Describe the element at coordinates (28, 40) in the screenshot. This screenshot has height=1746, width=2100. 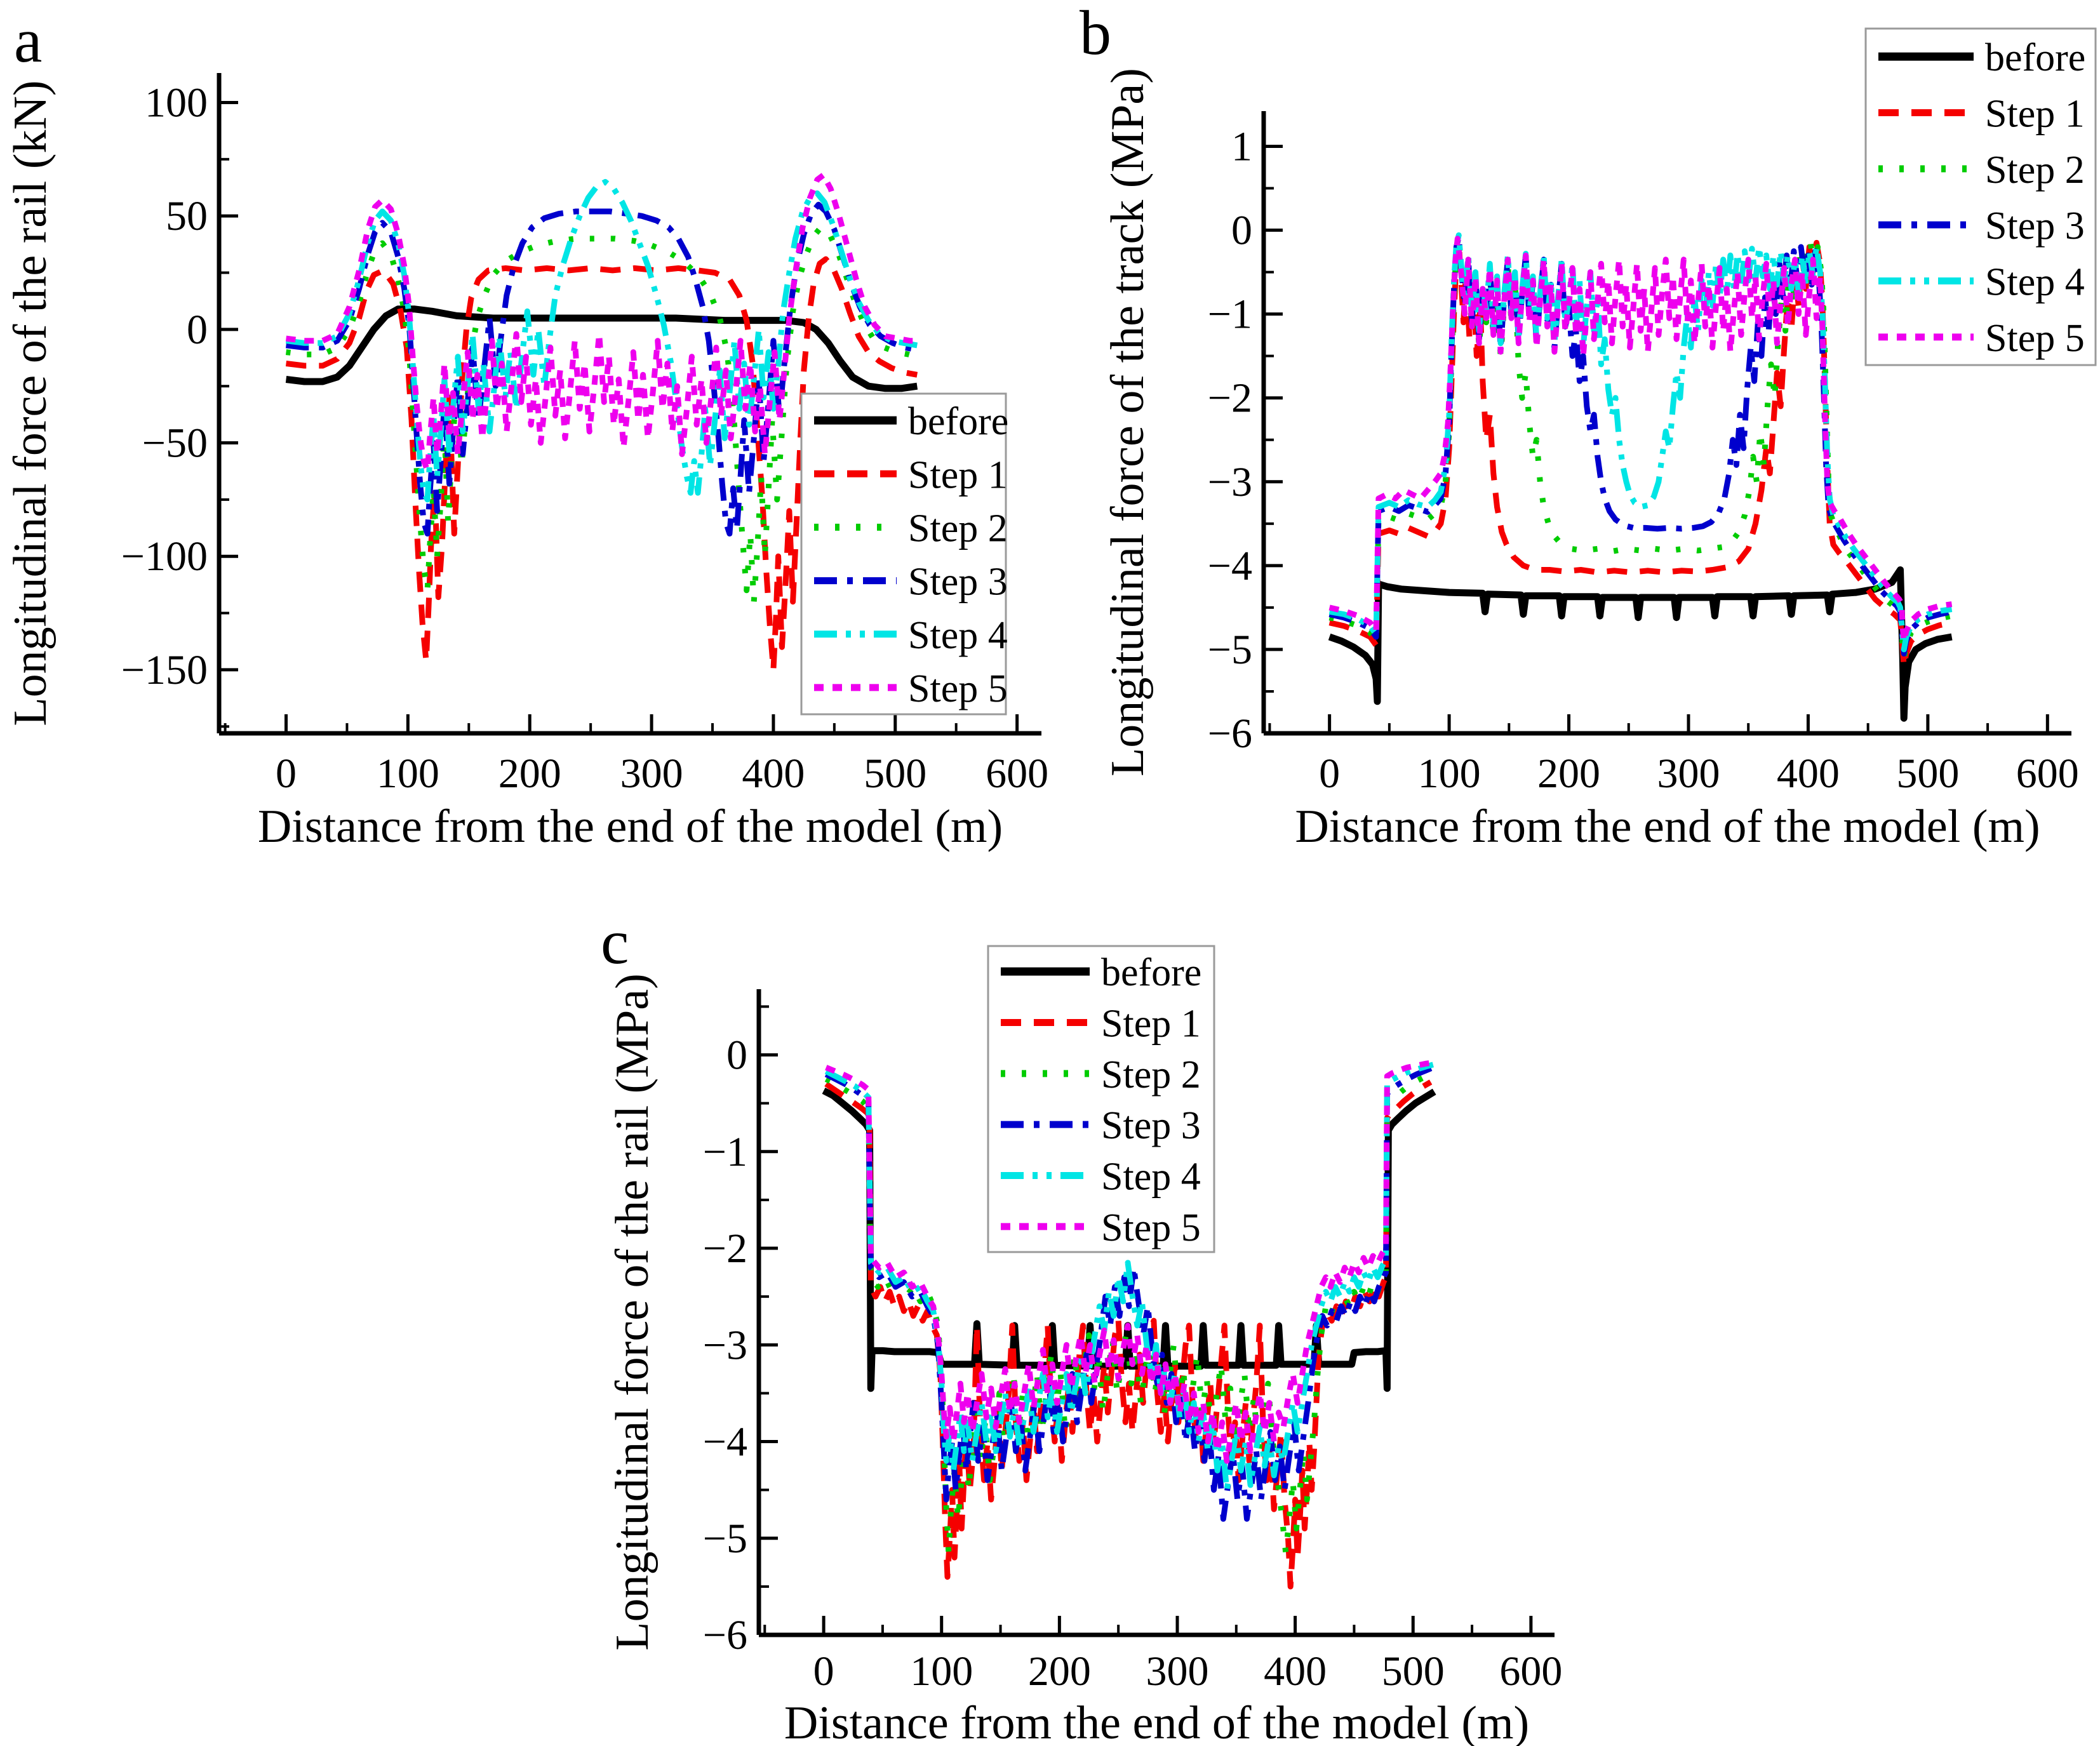
I see `panel-letter-a: a` at that location.